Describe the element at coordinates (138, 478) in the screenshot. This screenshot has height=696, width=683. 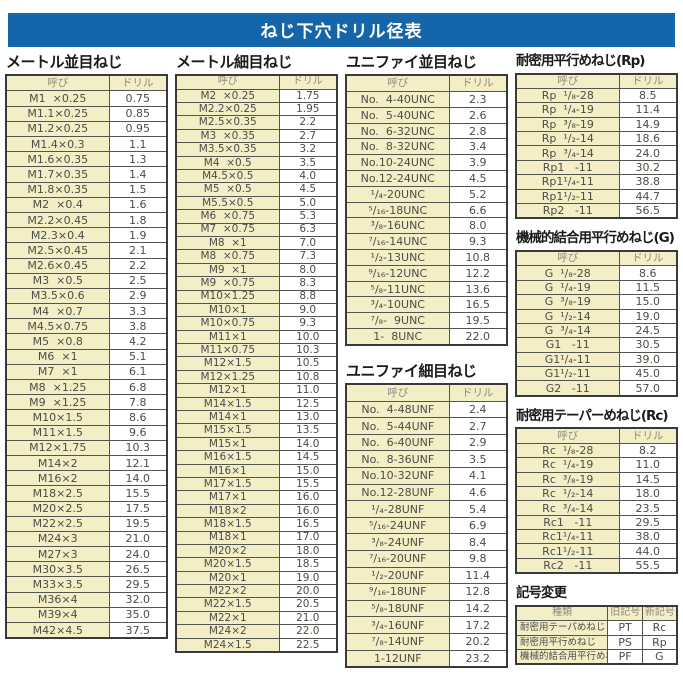
I see `drill-value-cell: 14.0` at that location.